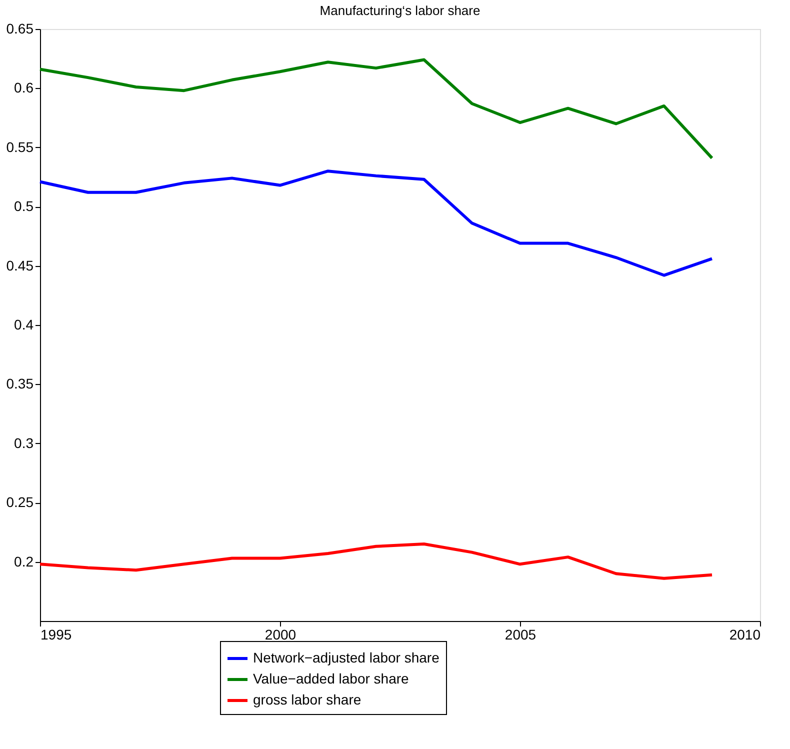 Image resolution: width=790 pixels, height=749 pixels. I want to click on y-tick-label: 0.55, so click(20, 146).